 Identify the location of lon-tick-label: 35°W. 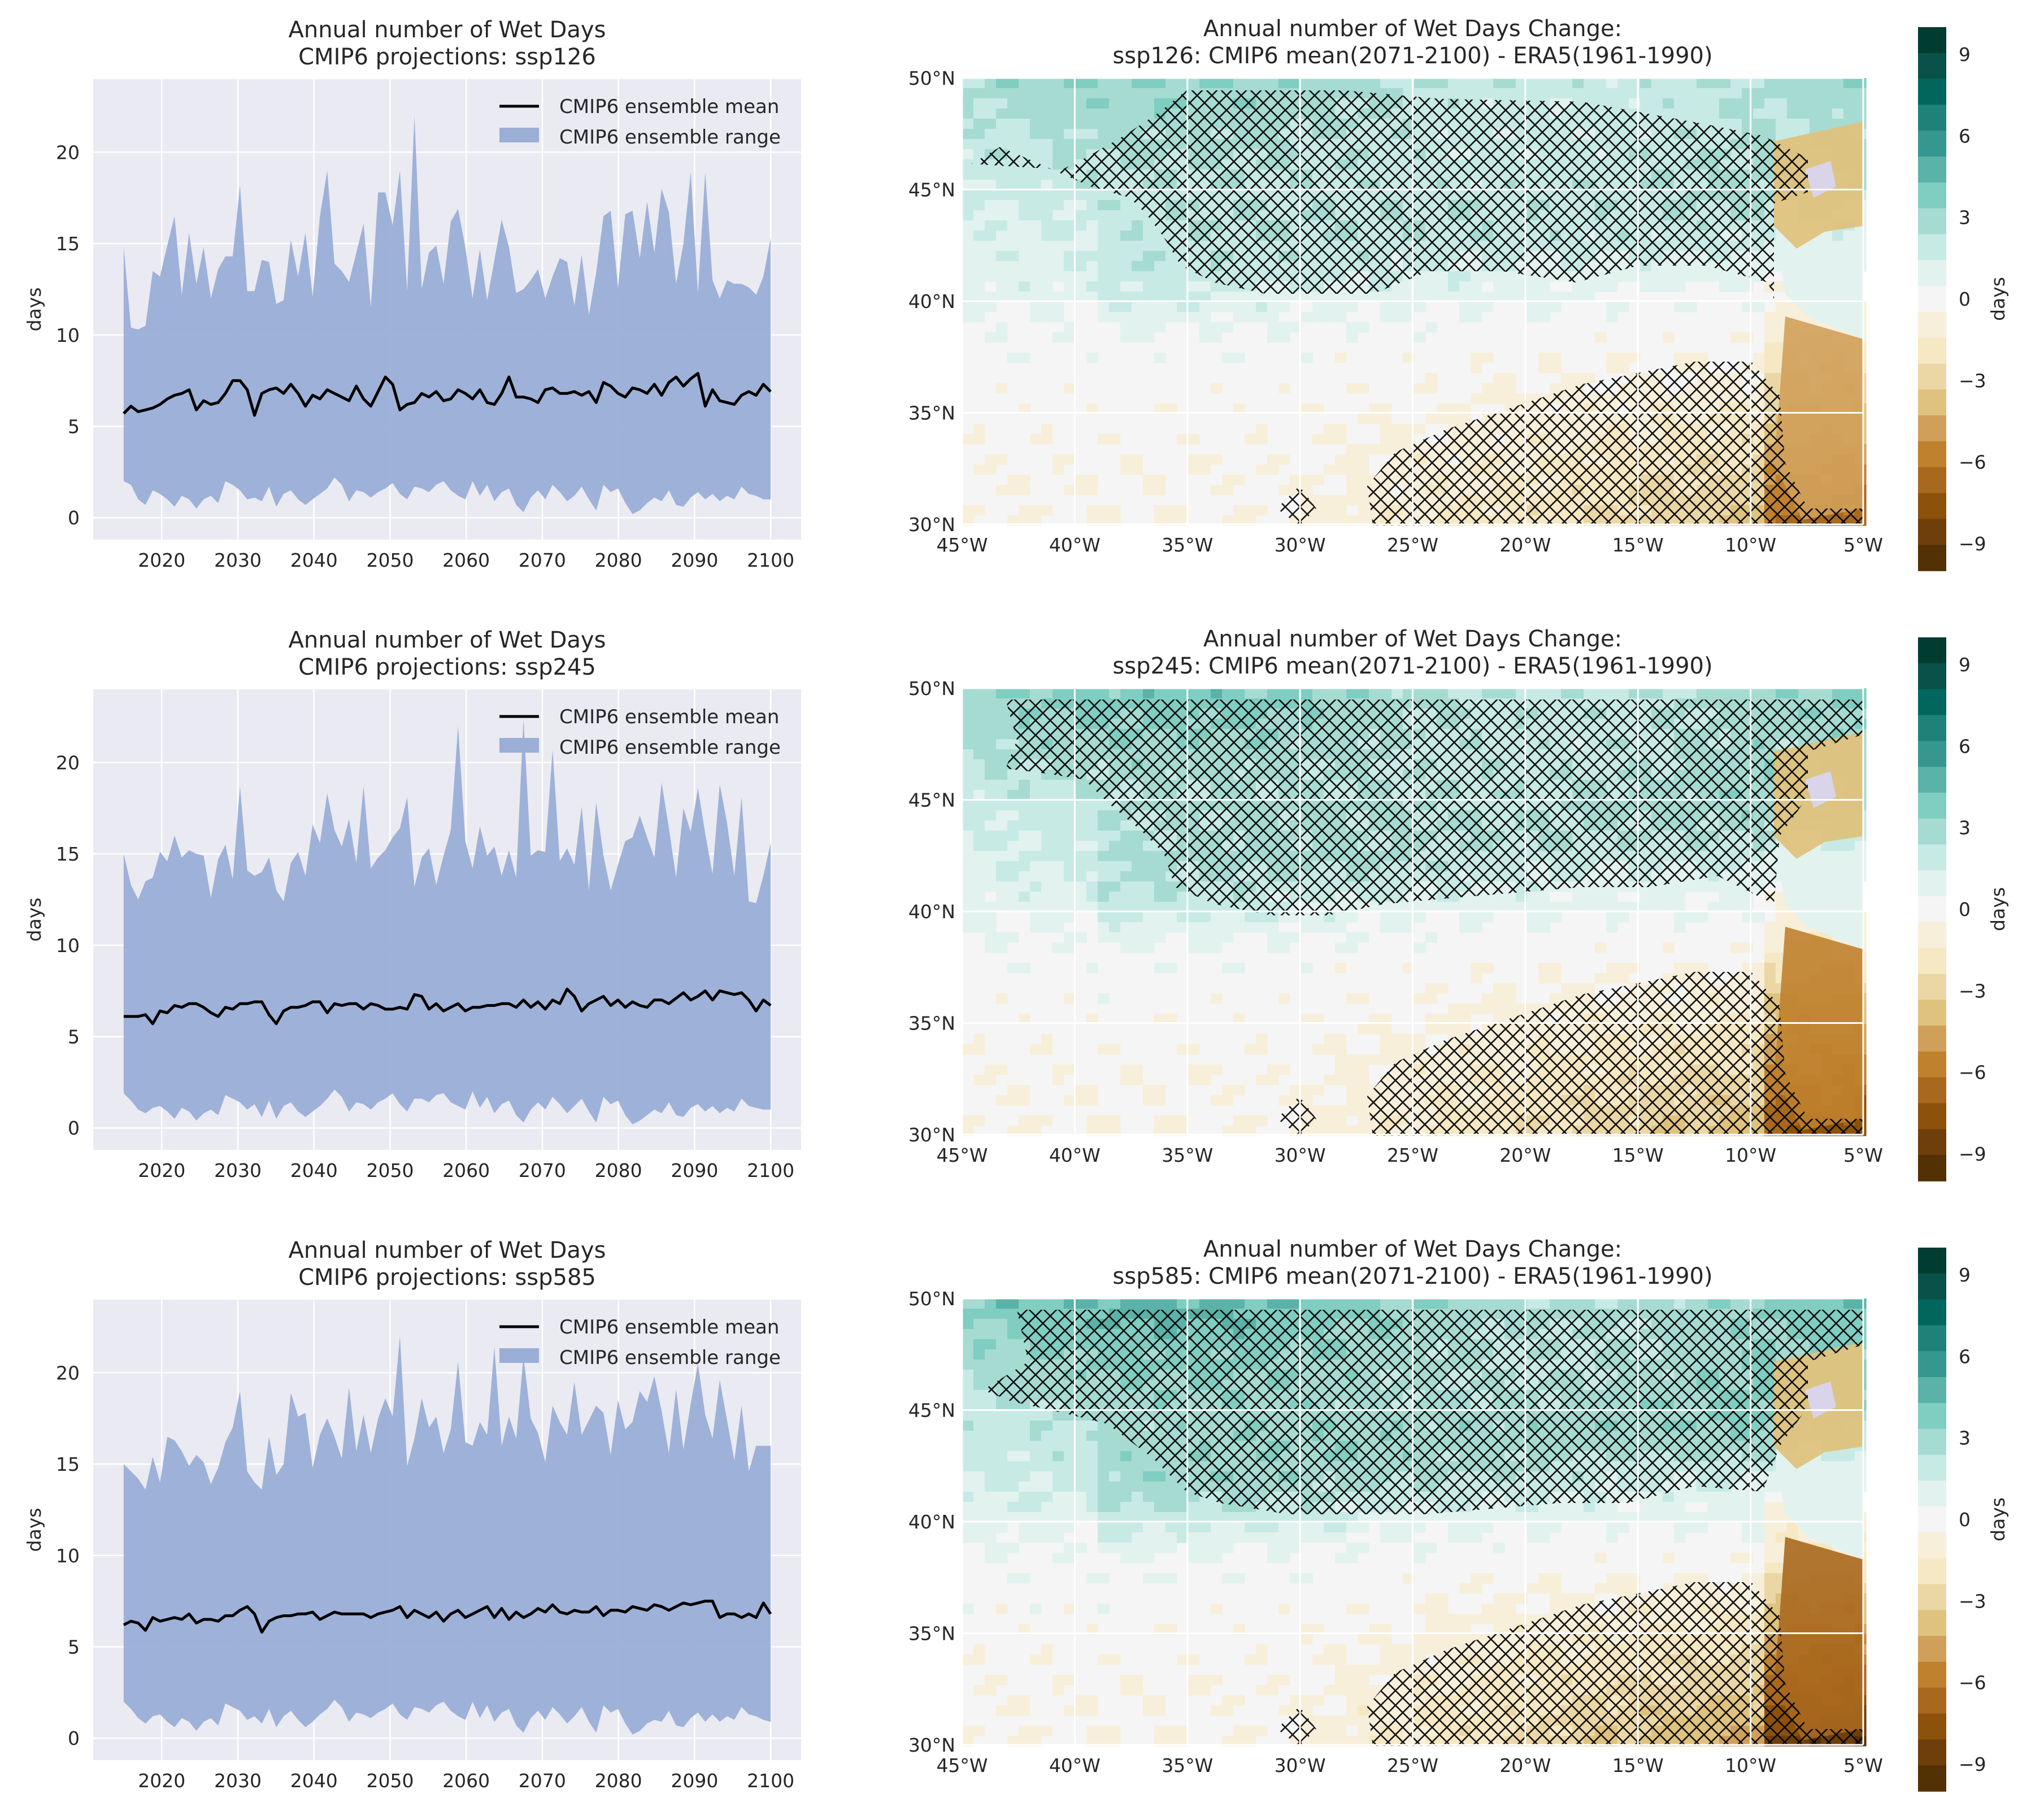
(1187, 545).